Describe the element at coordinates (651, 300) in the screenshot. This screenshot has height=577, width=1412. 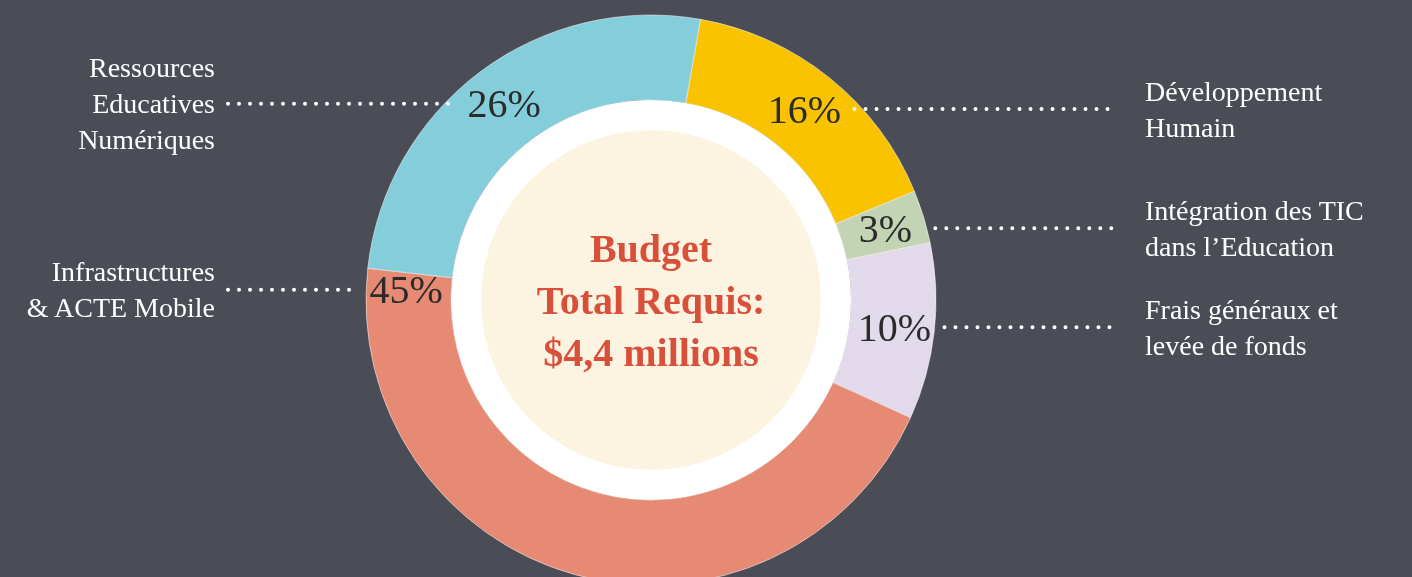
I see `text: Budget Total Requis: $4,4 millions` at that location.